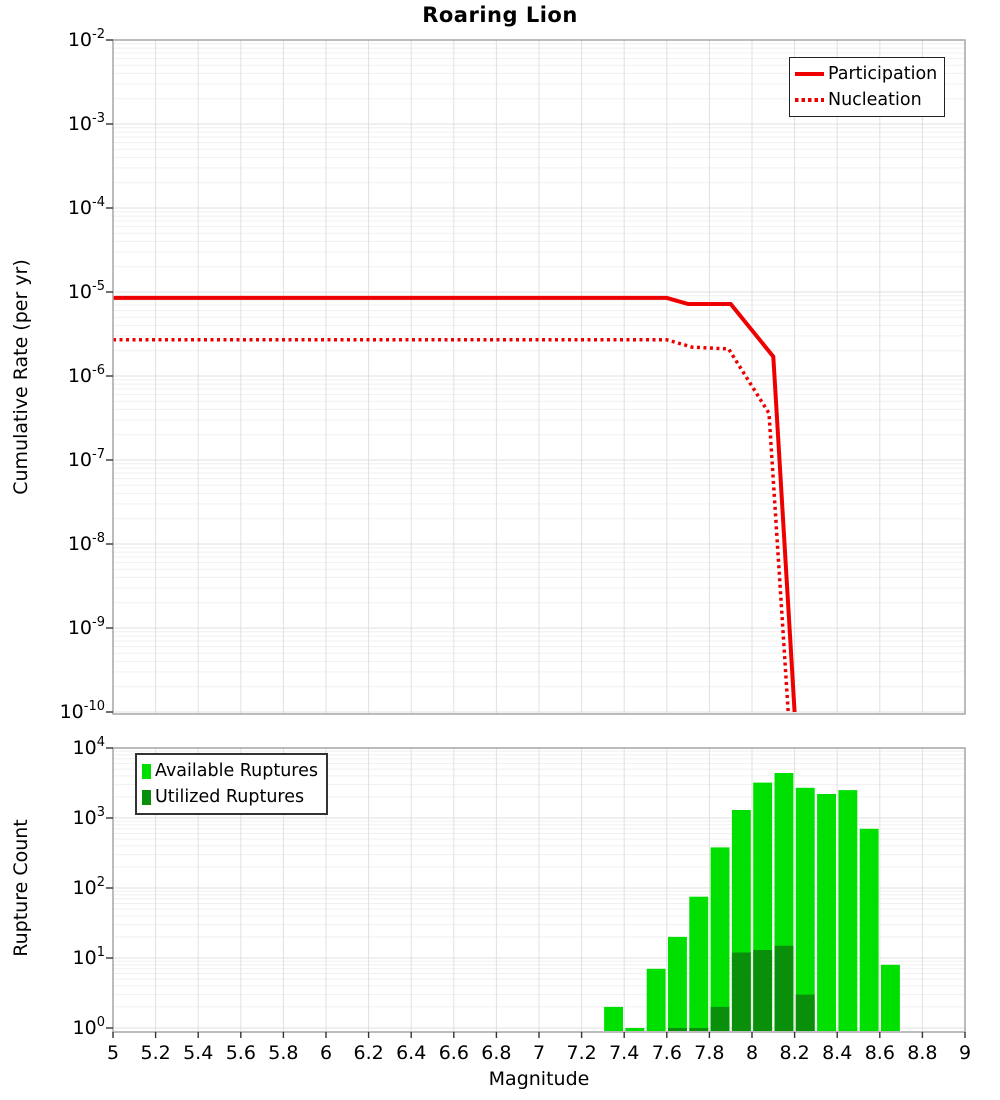  I want to click on x-tick-label: 8.4, so click(837, 1053).